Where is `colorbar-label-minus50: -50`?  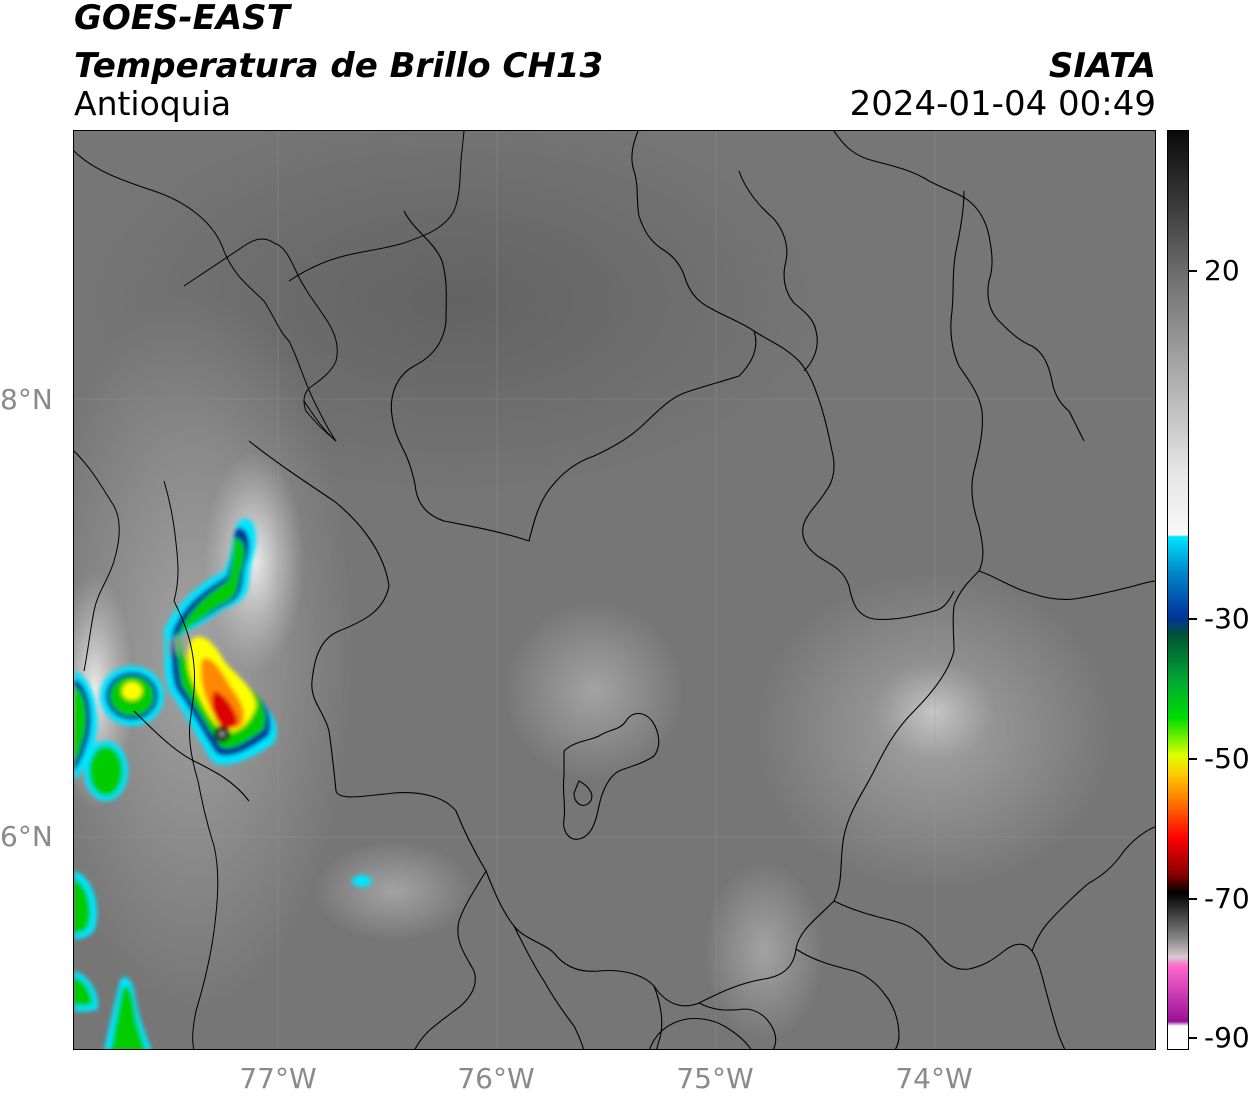 colorbar-label-minus50: -50 is located at coordinates (1227, 758).